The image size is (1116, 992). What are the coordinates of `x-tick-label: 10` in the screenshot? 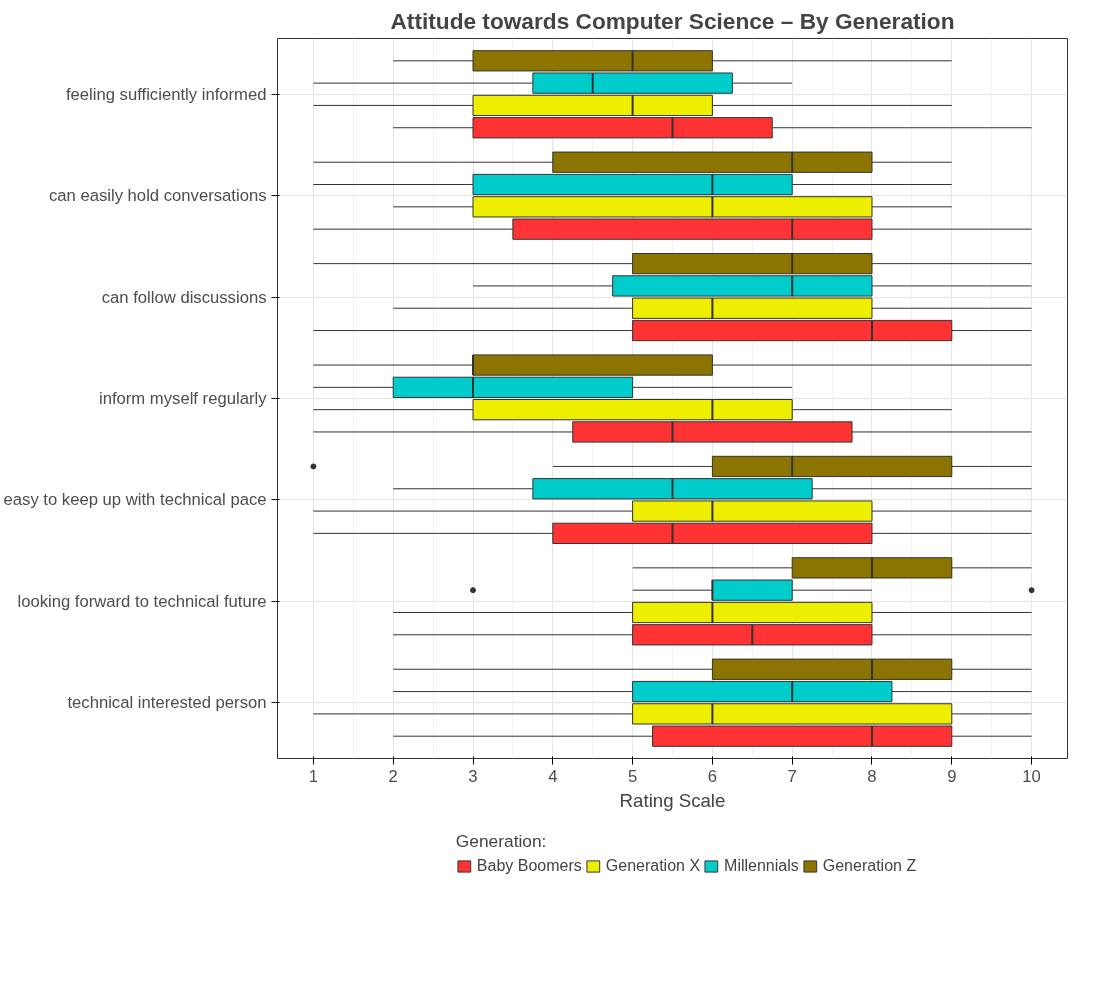 It's located at (1031, 776).